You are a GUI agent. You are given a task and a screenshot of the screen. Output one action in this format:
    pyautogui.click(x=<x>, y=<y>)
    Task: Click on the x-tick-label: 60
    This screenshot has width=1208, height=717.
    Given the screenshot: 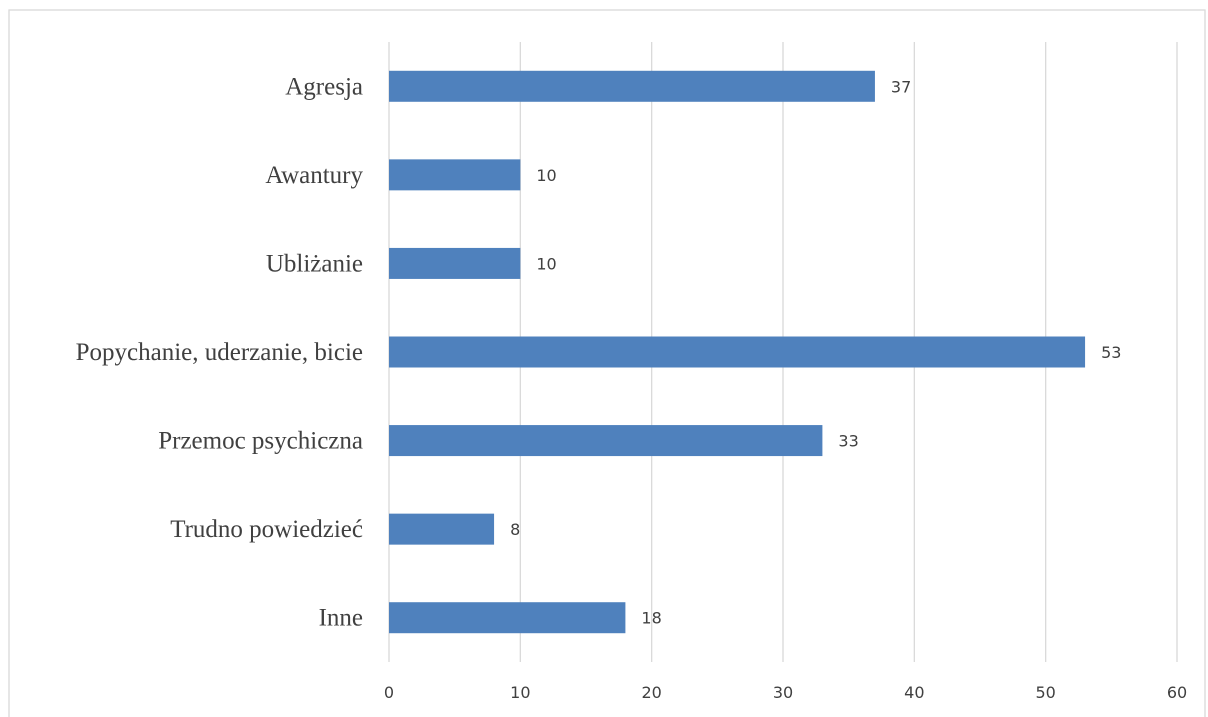 What is the action you would take?
    pyautogui.click(x=1177, y=692)
    